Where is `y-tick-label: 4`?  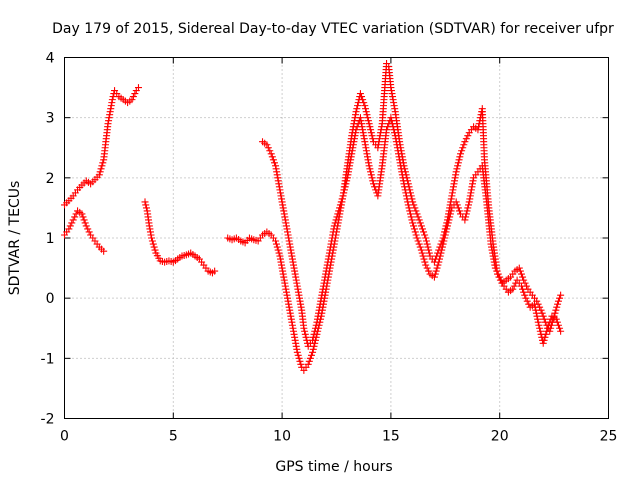
y-tick-label: 4 is located at coordinates (50, 59).